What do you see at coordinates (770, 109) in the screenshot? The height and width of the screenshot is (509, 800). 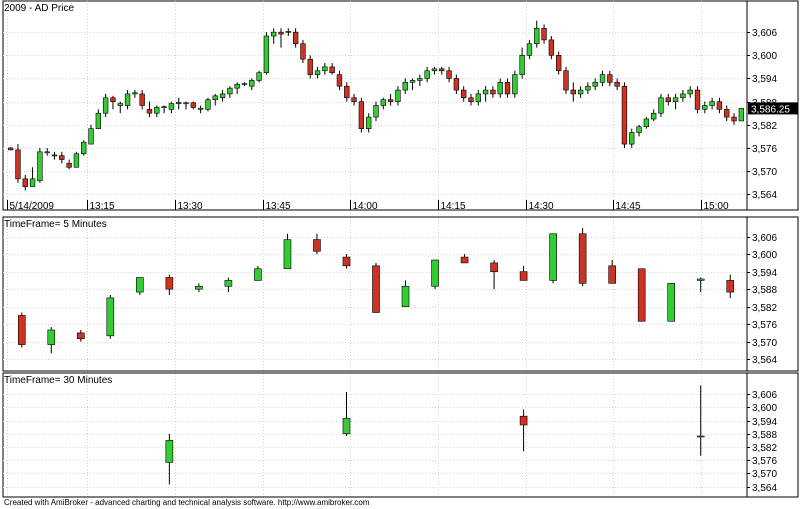 I see `last-price-label: 3,586.25` at bounding box center [770, 109].